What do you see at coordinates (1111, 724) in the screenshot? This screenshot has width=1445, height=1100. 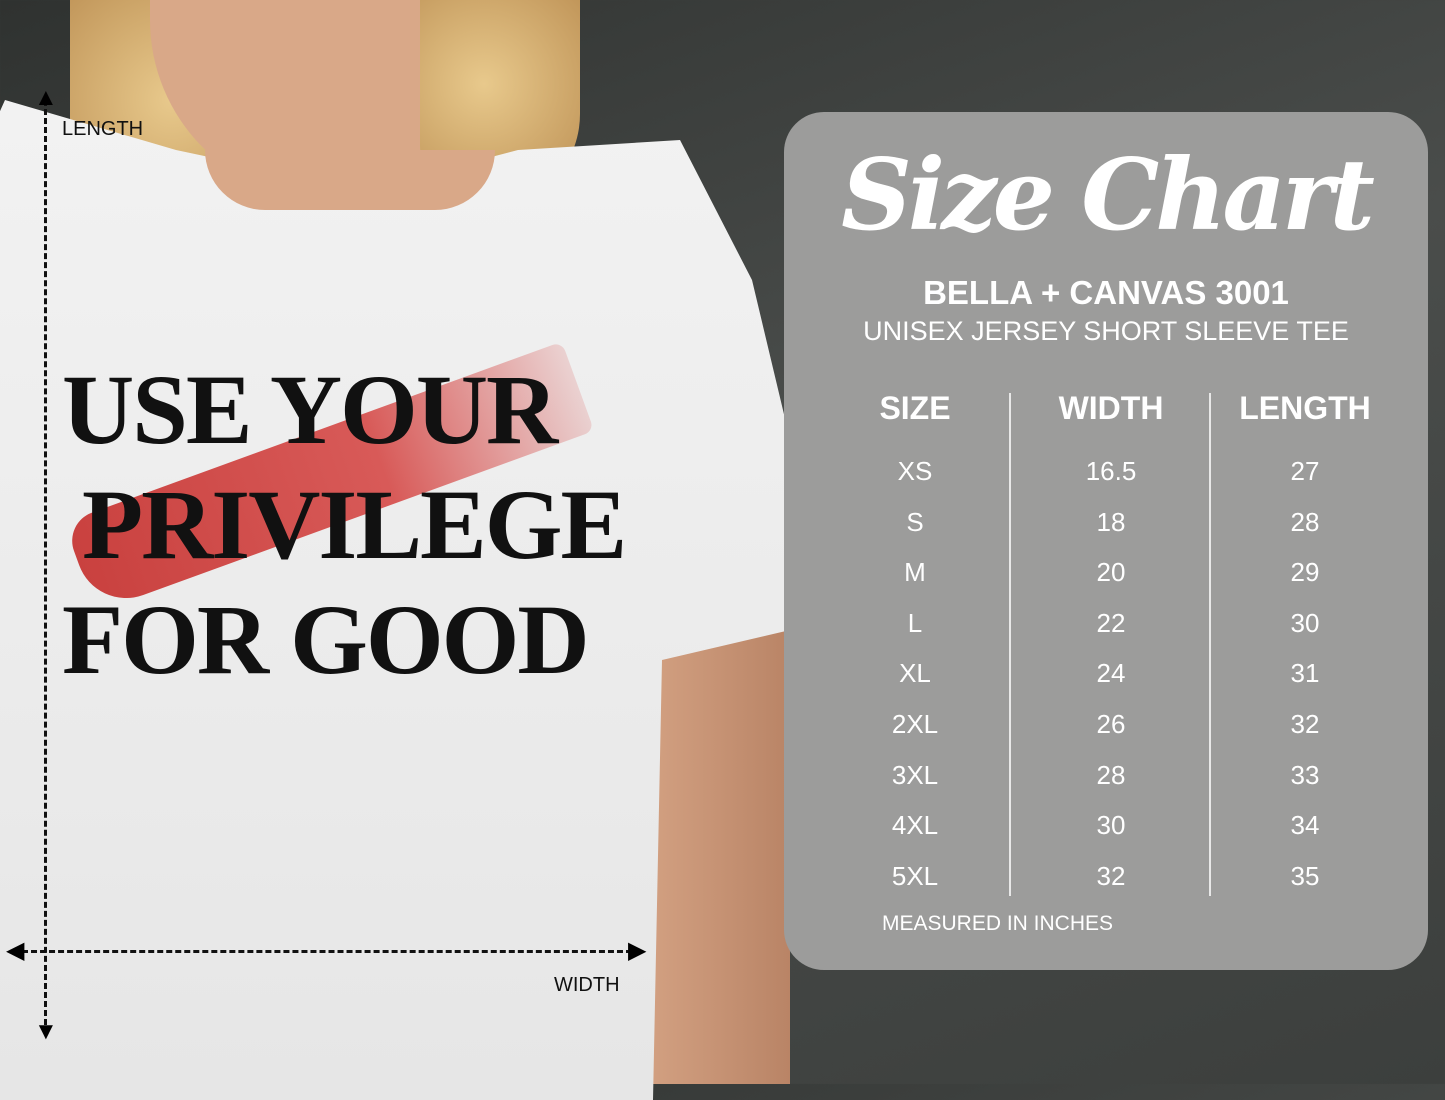 I see `cell-width: 26` at bounding box center [1111, 724].